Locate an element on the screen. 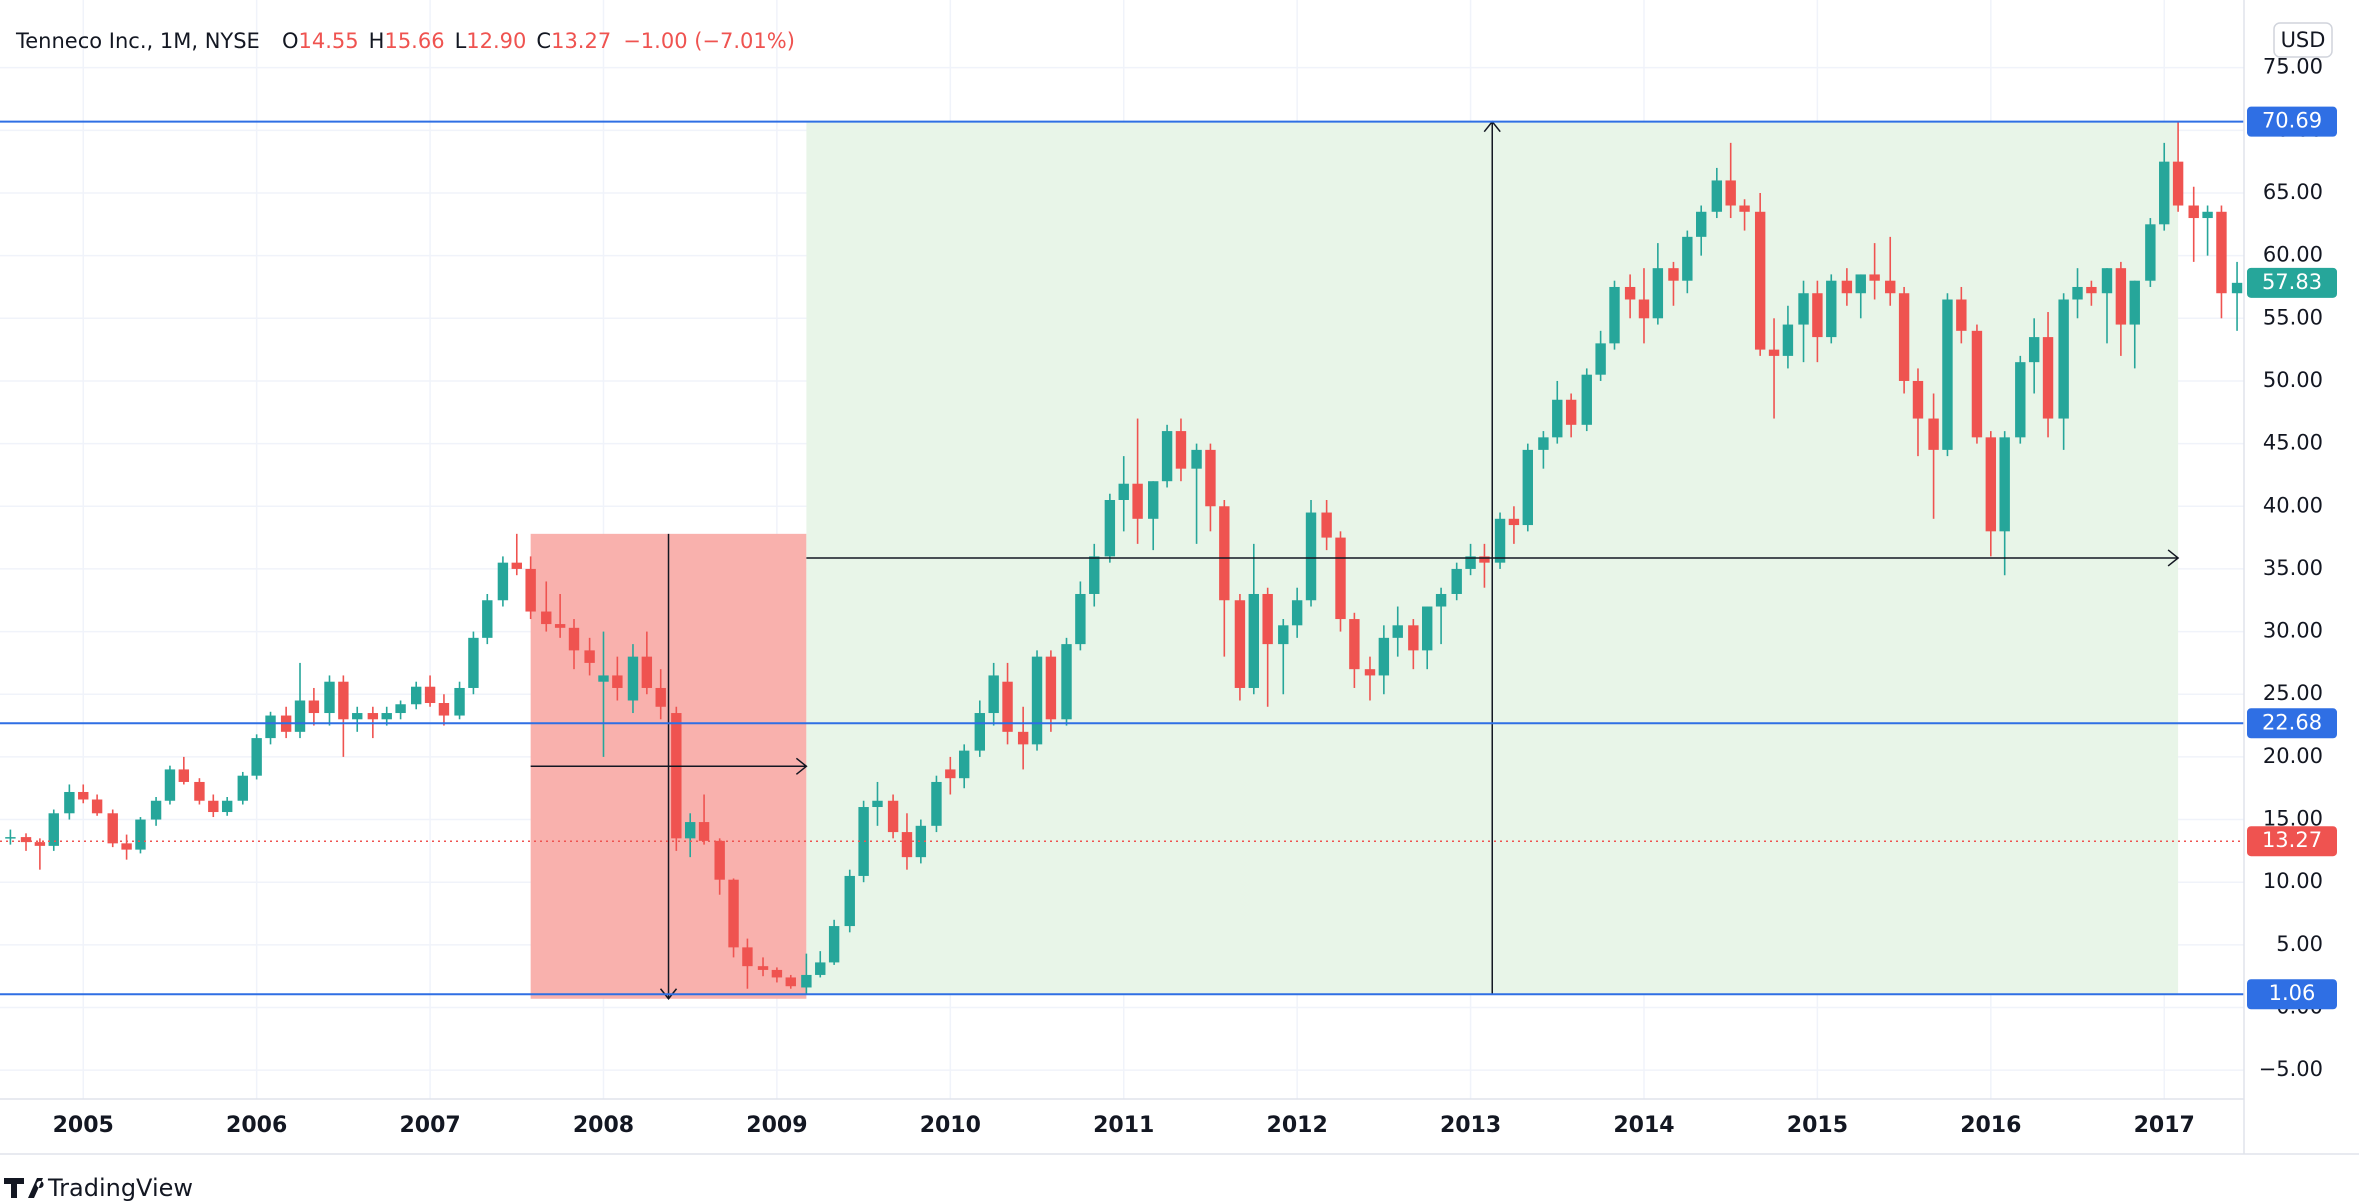  y-tick-label: 55.00 is located at coordinates (2293, 317).